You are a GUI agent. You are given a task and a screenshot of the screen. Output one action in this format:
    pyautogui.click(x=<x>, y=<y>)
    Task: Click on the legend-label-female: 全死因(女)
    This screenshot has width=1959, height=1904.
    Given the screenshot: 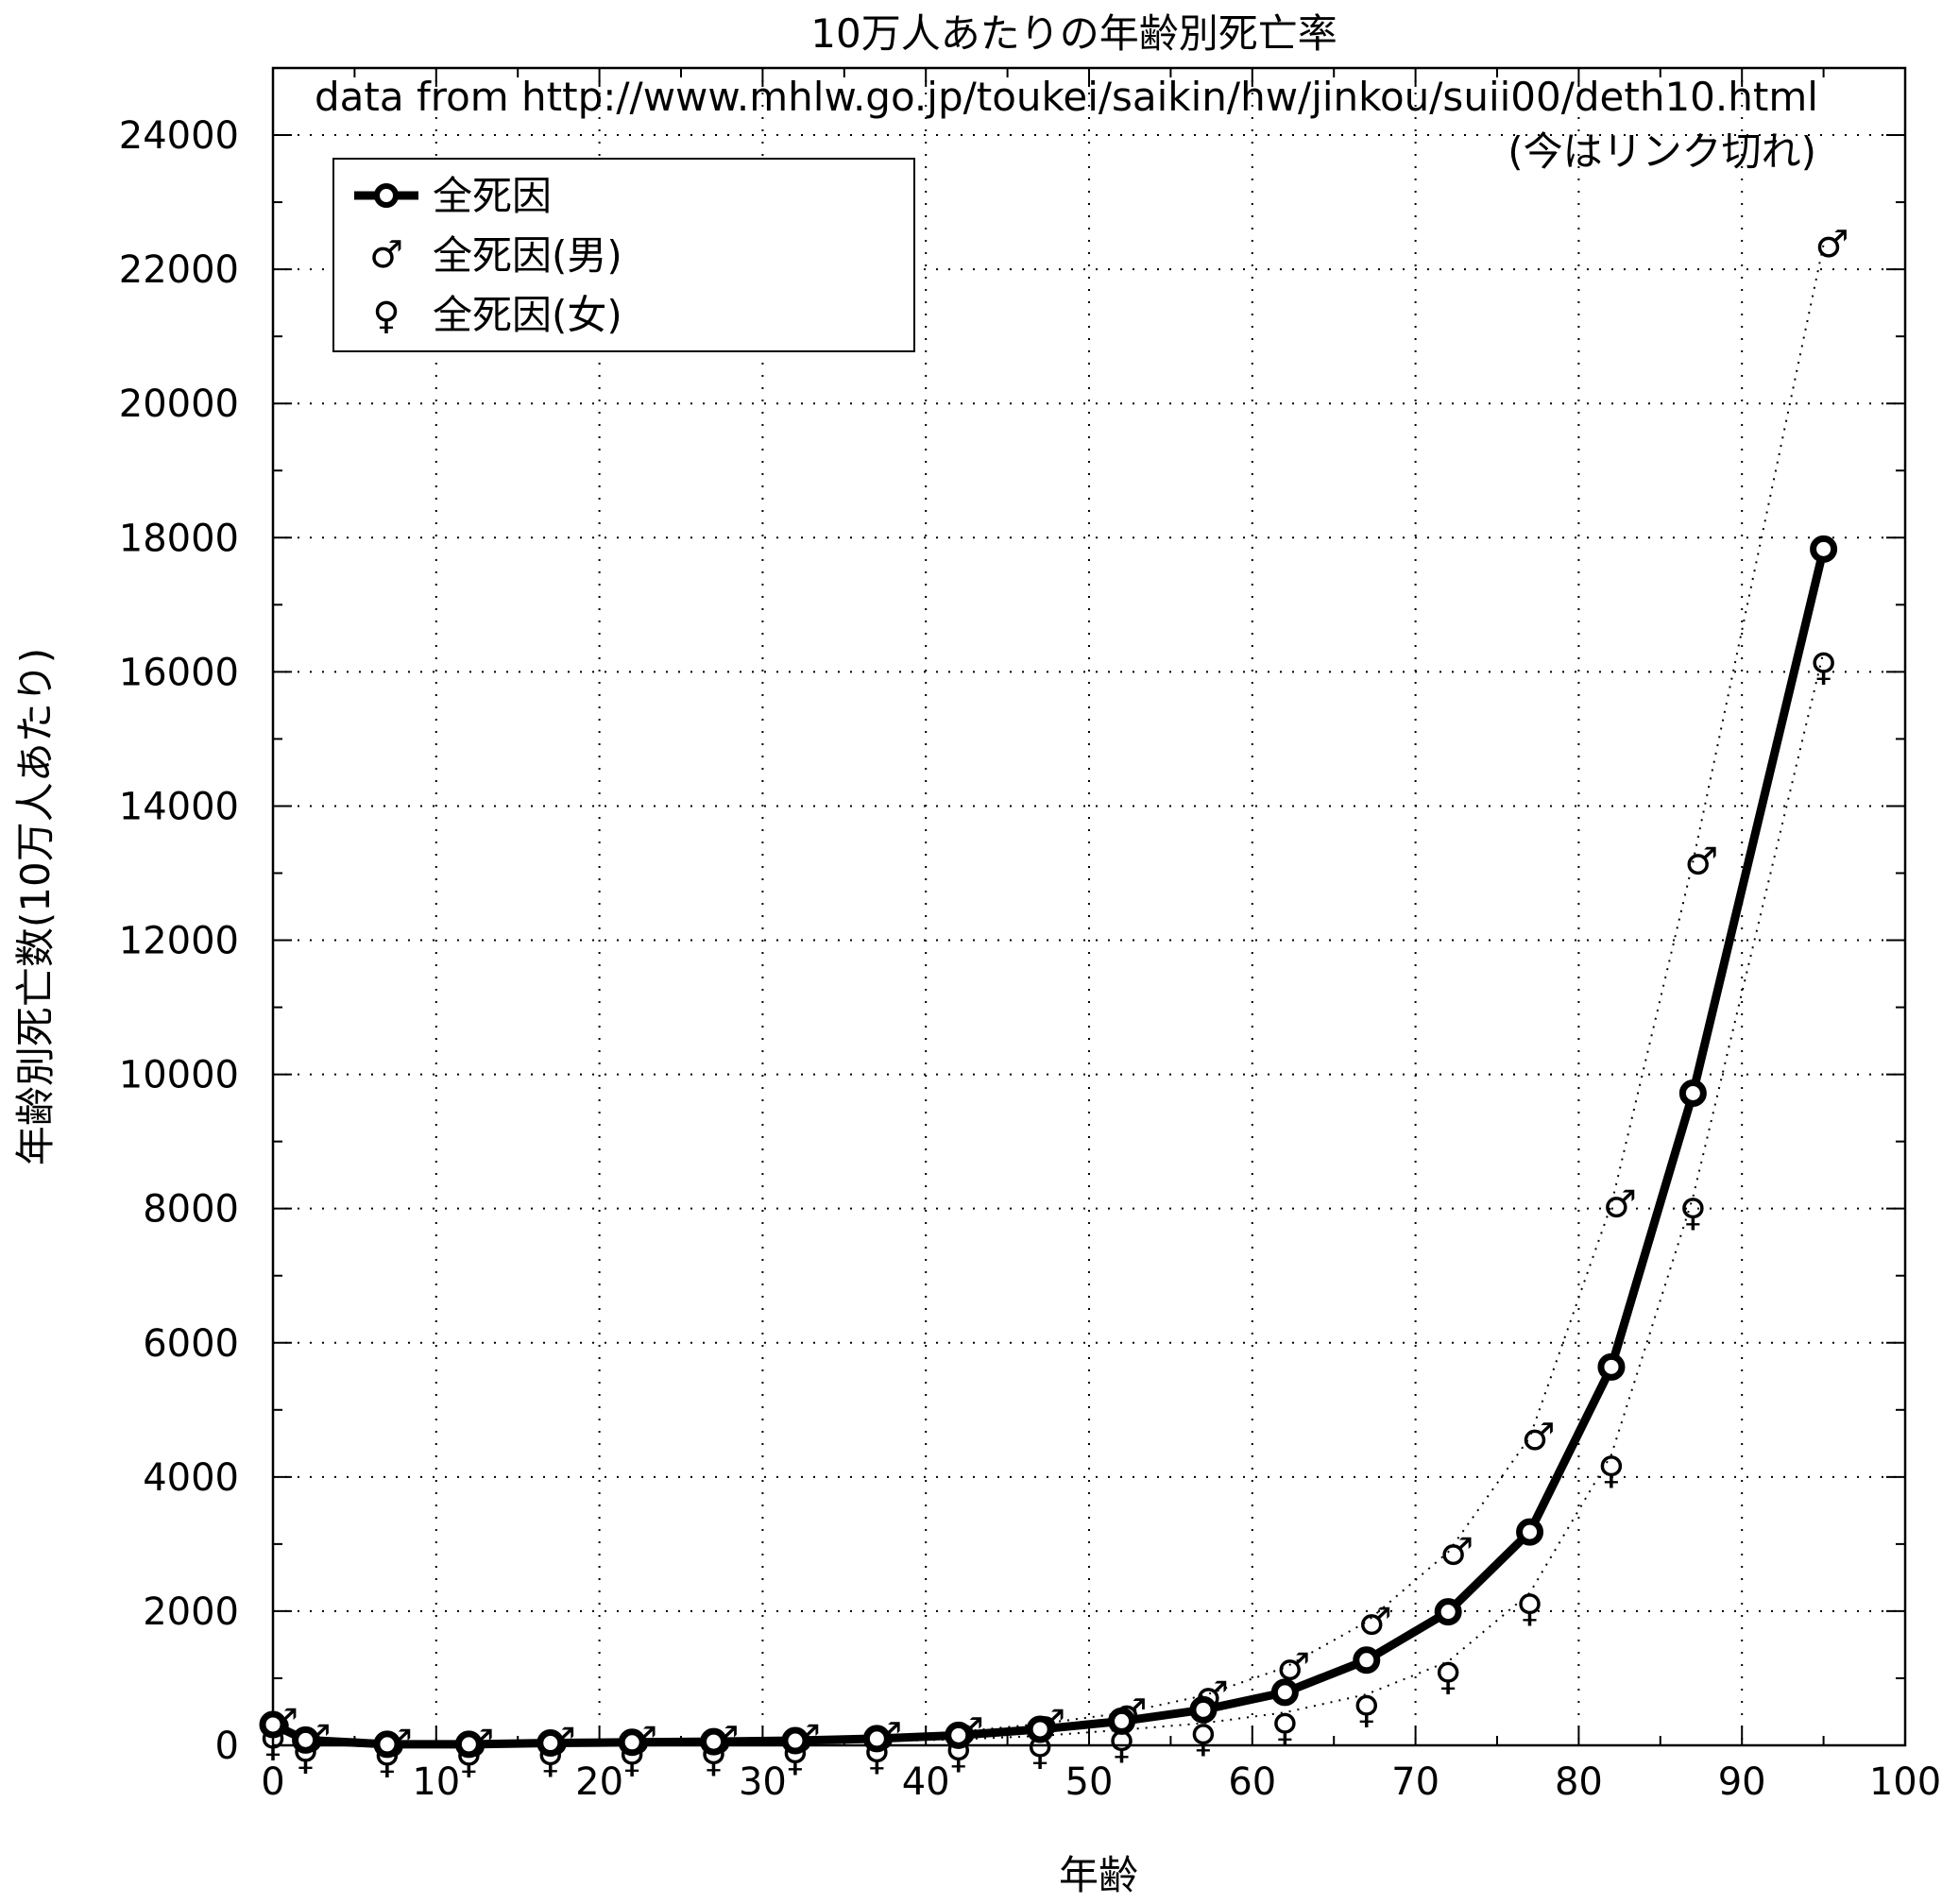 What is the action you would take?
    pyautogui.click(x=527, y=315)
    